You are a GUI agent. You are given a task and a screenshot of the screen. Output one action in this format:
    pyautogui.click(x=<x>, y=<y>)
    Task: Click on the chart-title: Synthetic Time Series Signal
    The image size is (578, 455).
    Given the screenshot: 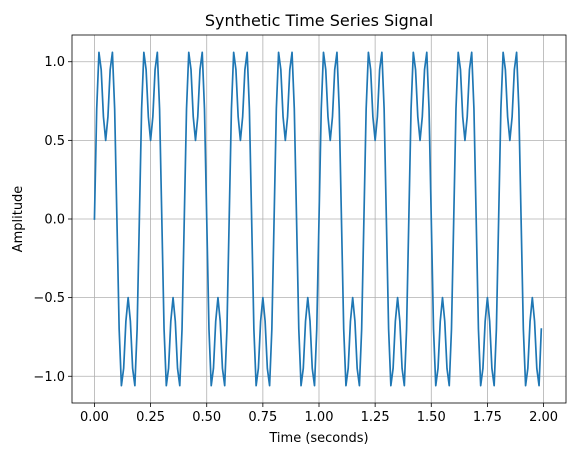 What is the action you would take?
    pyautogui.click(x=319, y=20)
    